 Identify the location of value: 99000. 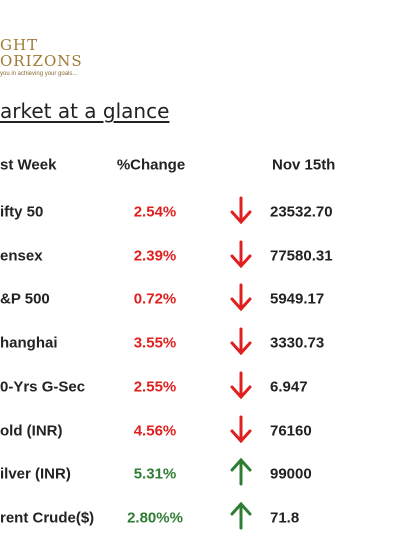
(291, 474).